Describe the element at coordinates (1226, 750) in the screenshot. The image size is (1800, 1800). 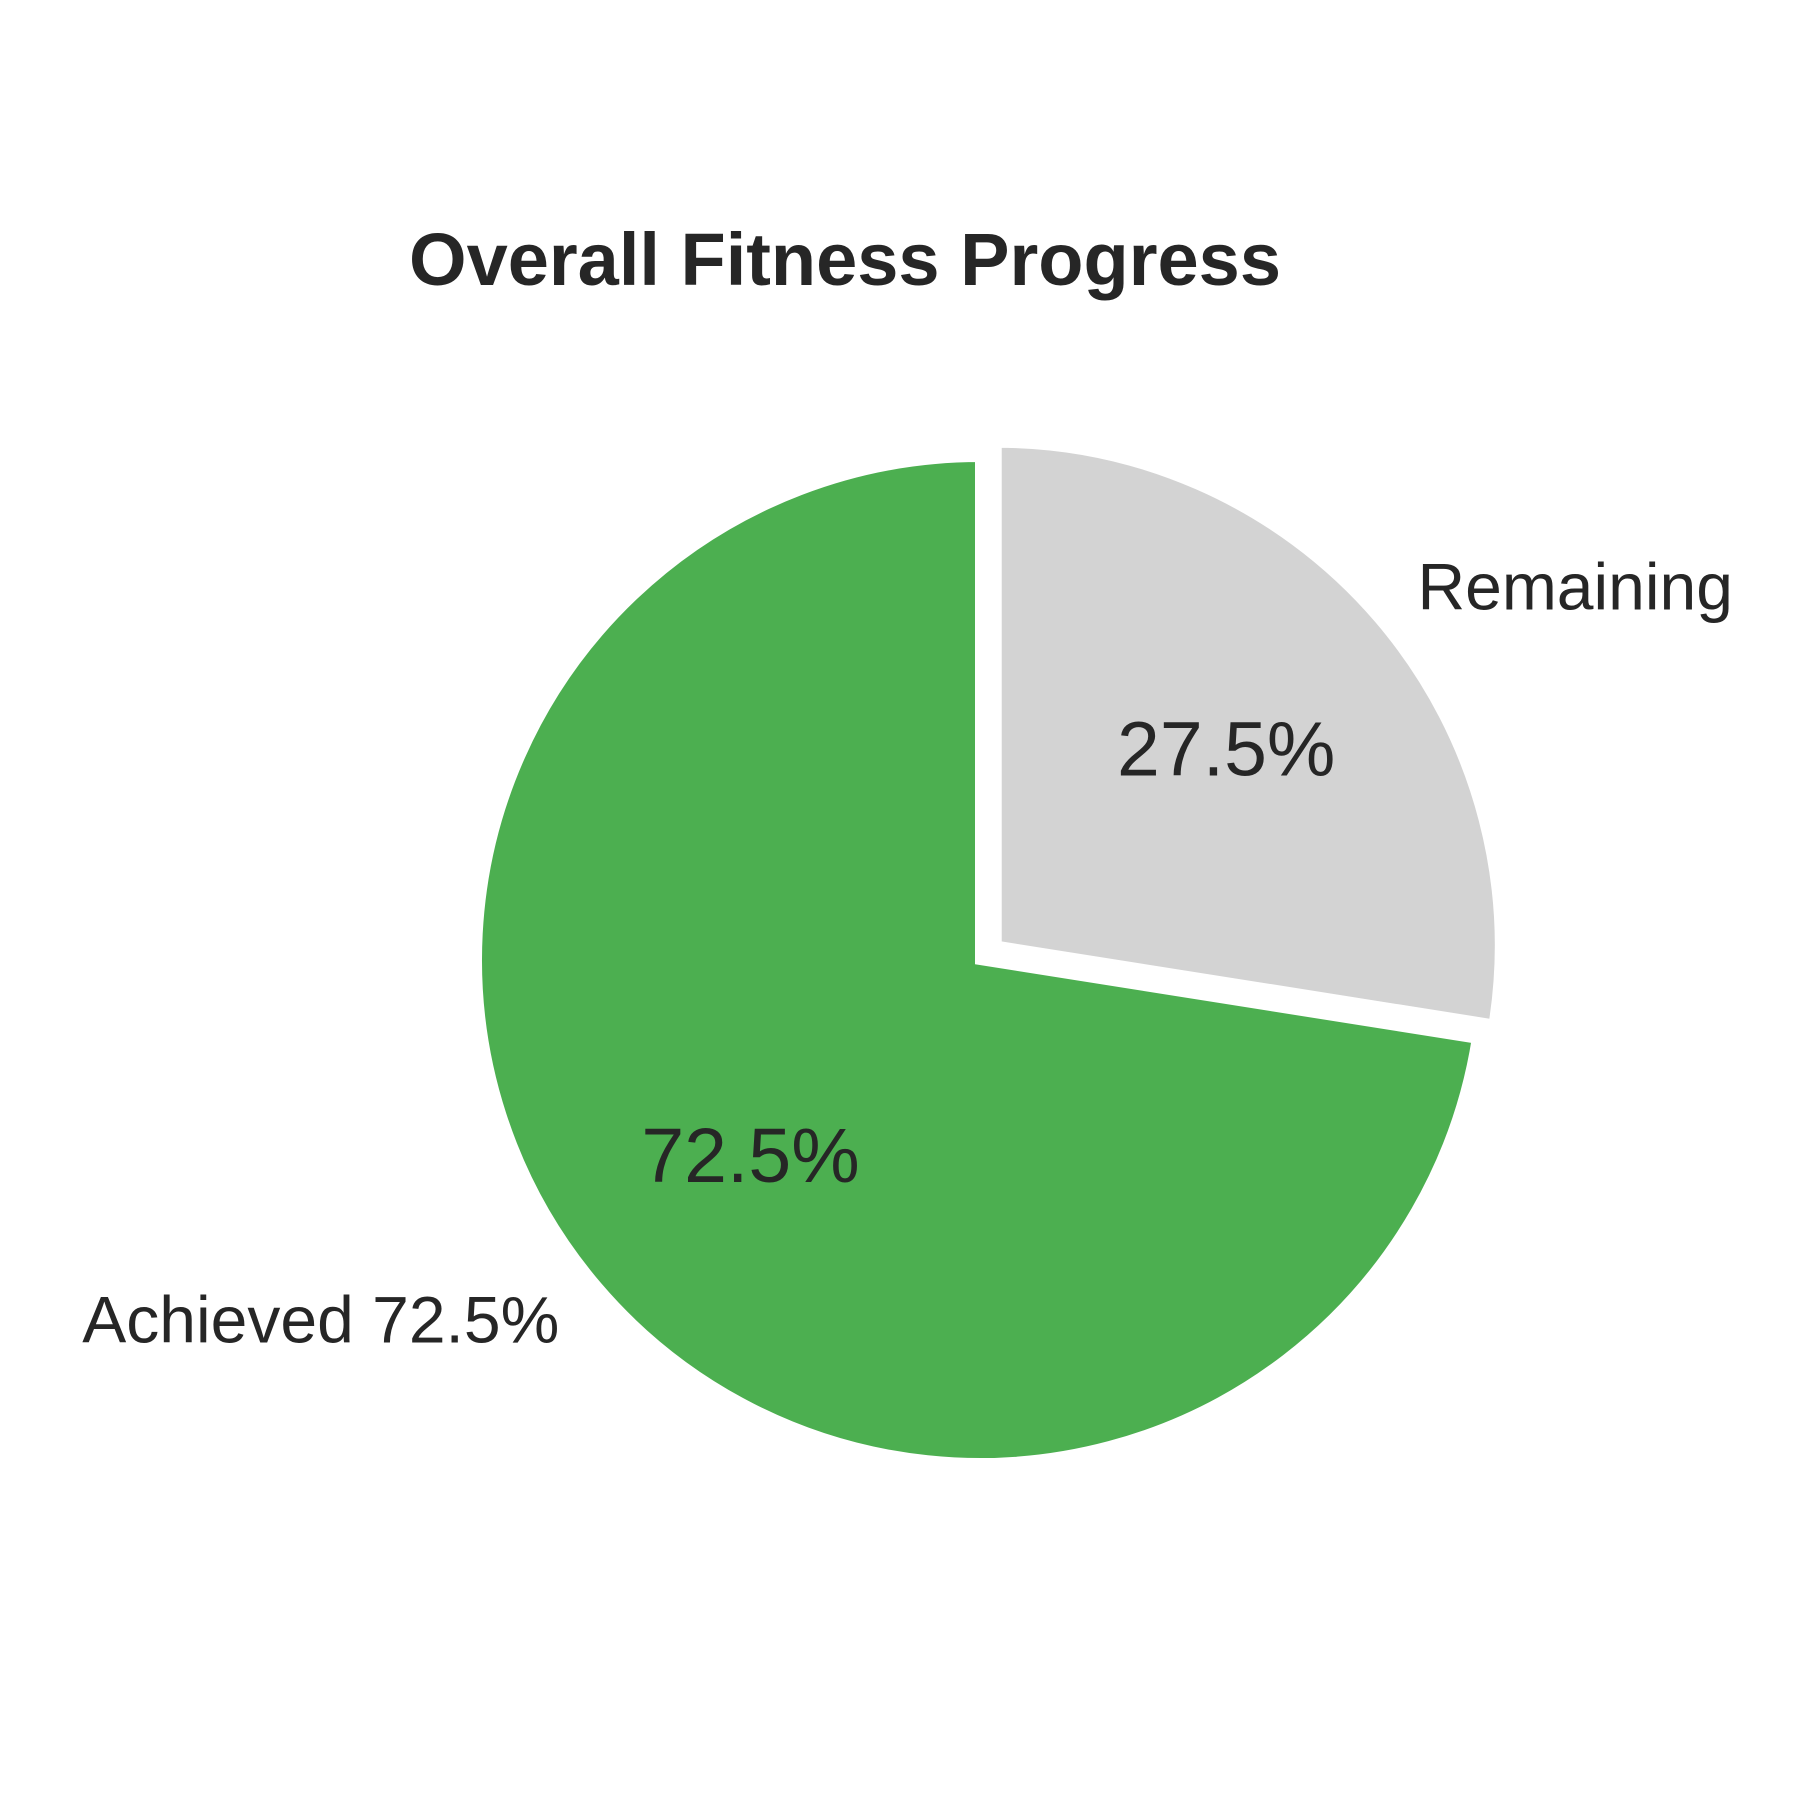
I see `pie-pct-label-remaining: 27.5%` at that location.